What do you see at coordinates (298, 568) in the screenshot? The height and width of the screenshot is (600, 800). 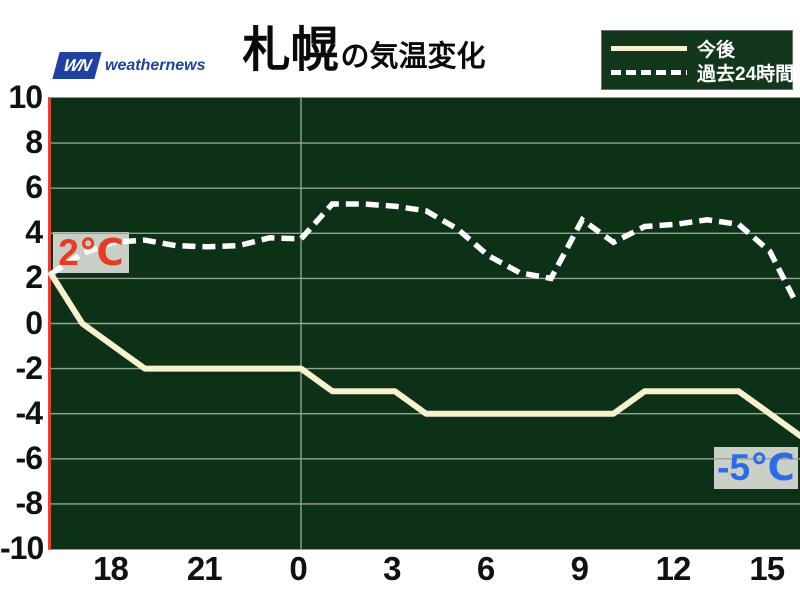 I see `x-tick-label: 0` at bounding box center [298, 568].